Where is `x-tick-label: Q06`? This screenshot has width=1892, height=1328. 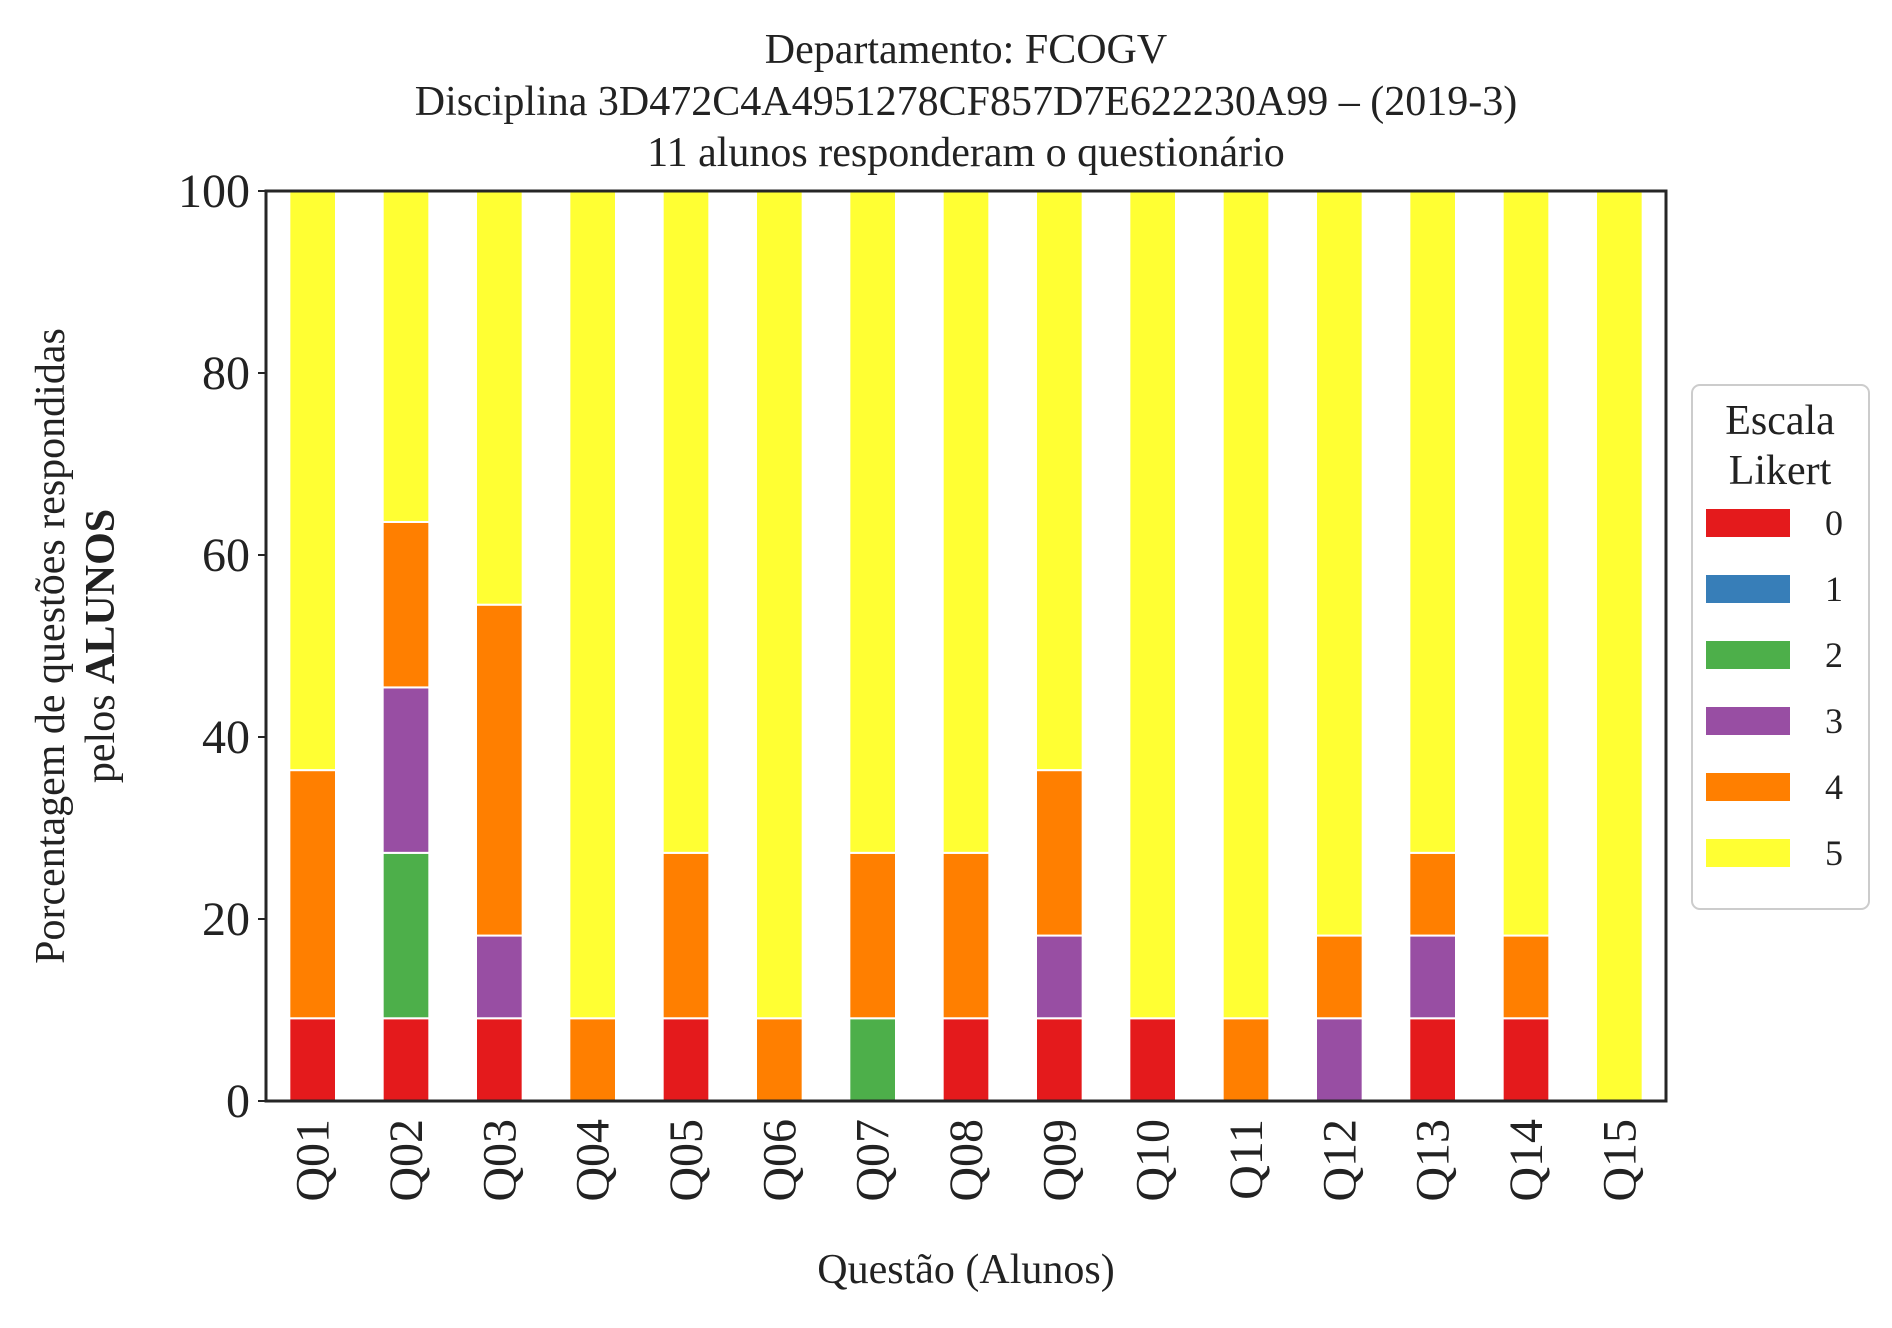
x-tick-label: Q06 is located at coordinates (779, 1160).